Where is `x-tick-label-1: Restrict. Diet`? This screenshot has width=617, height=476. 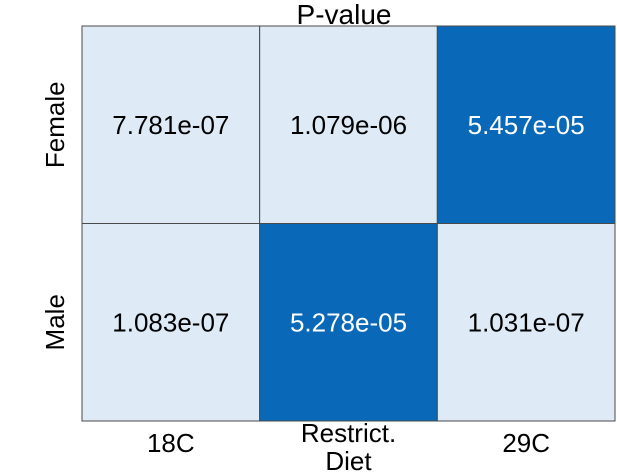
x-tick-label-1: Restrict. Diet is located at coordinates (348, 447).